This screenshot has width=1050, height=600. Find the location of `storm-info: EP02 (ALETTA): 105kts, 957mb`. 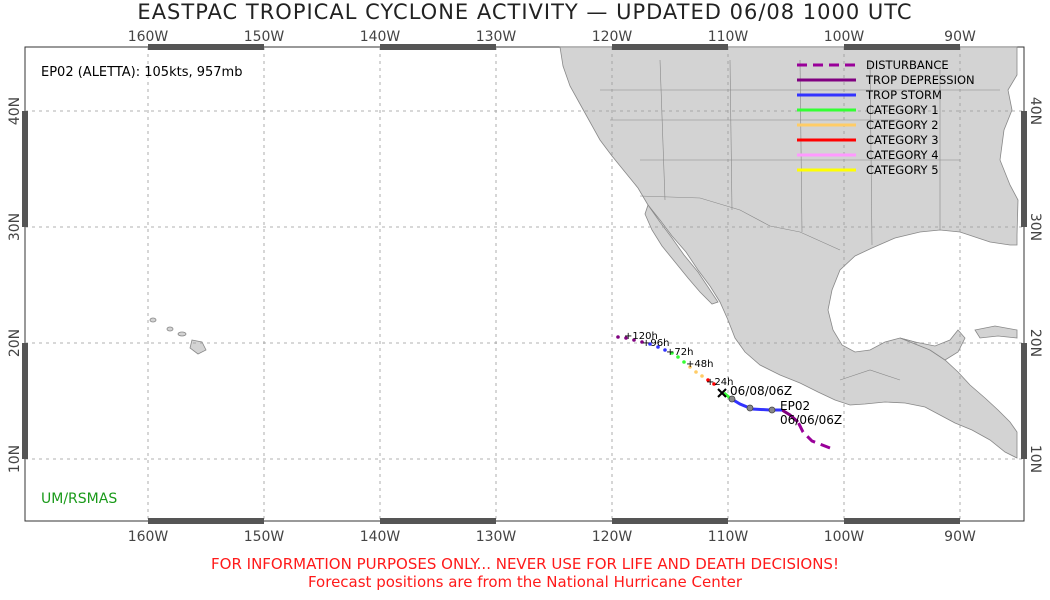

storm-info: EP02 (ALETTA): 105kts, 957mb is located at coordinates (141, 72).